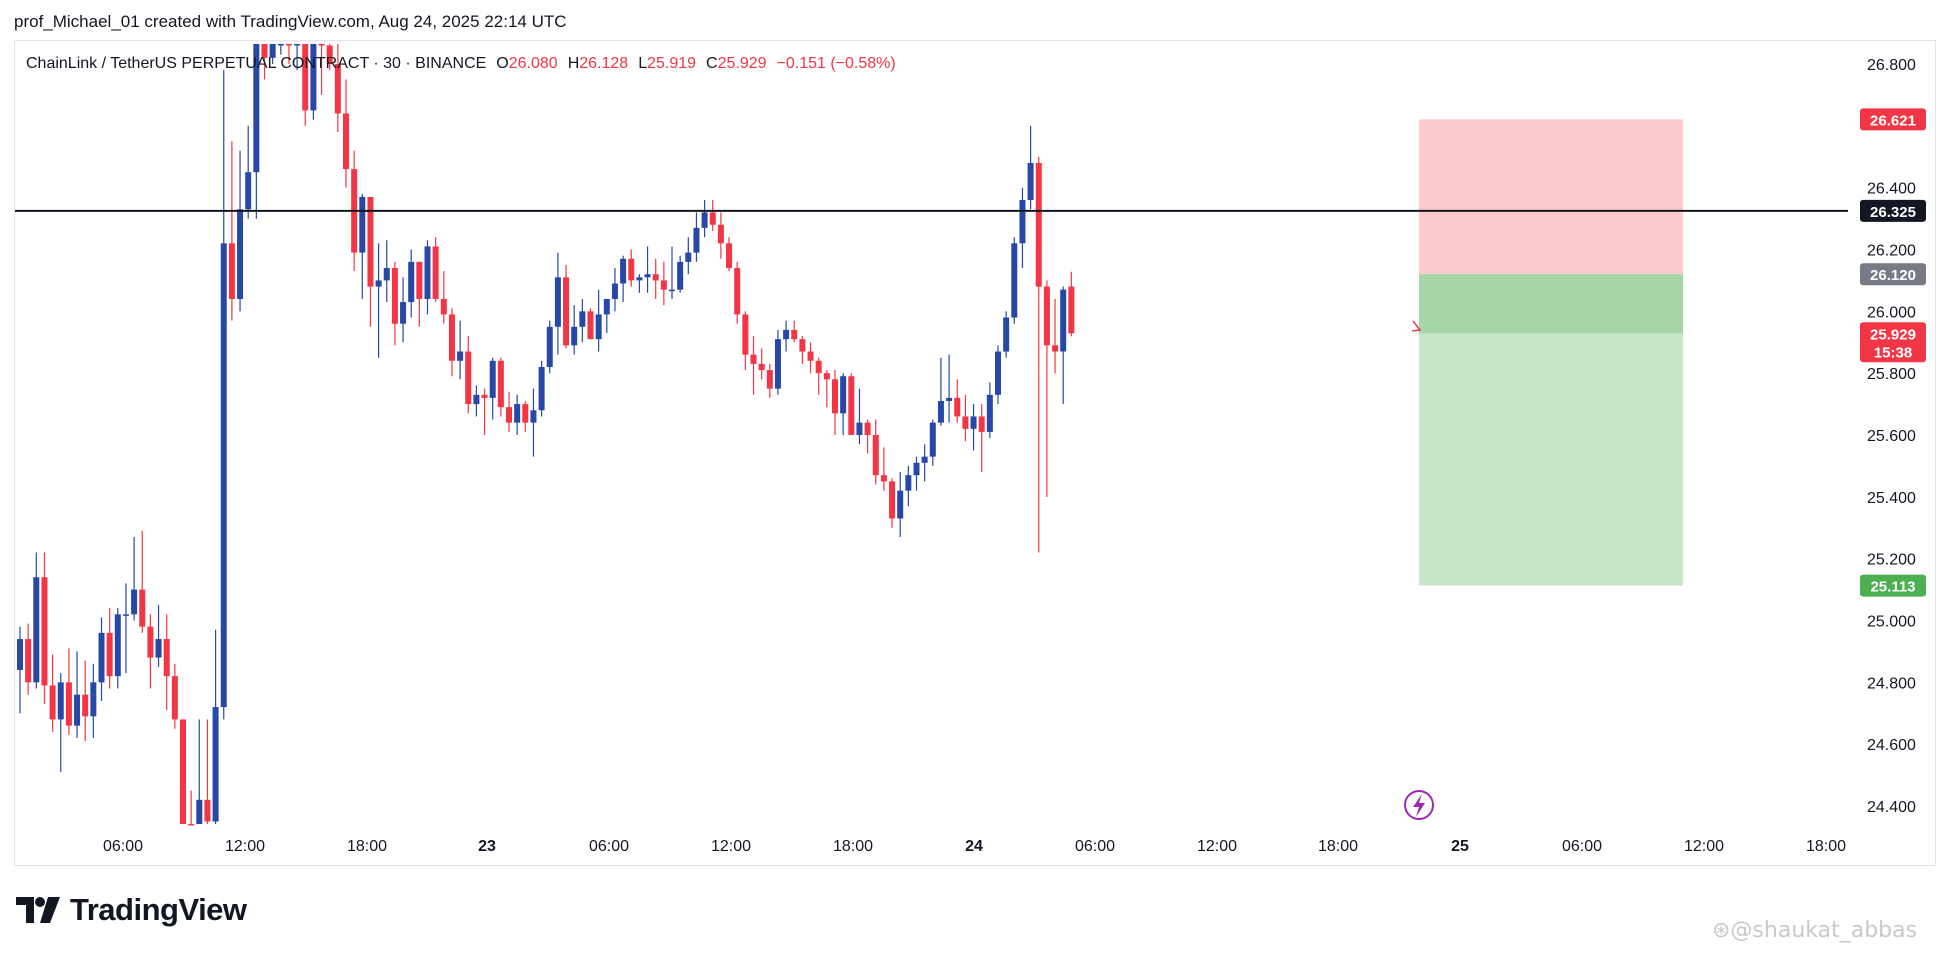 The height and width of the screenshot is (956, 1950). I want to click on tradingview-brand: TradingView, so click(131, 910).